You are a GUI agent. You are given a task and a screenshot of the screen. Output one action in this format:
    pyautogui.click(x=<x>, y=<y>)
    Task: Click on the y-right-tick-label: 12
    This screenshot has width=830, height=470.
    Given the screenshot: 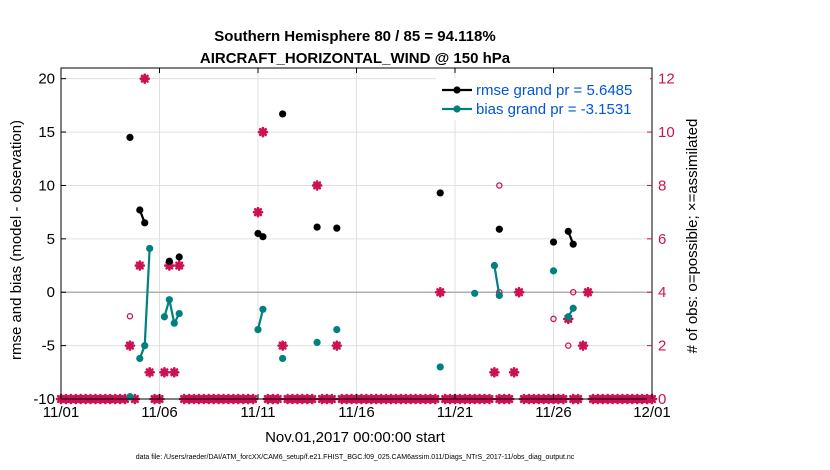 What is the action you would take?
    pyautogui.click(x=666, y=79)
    